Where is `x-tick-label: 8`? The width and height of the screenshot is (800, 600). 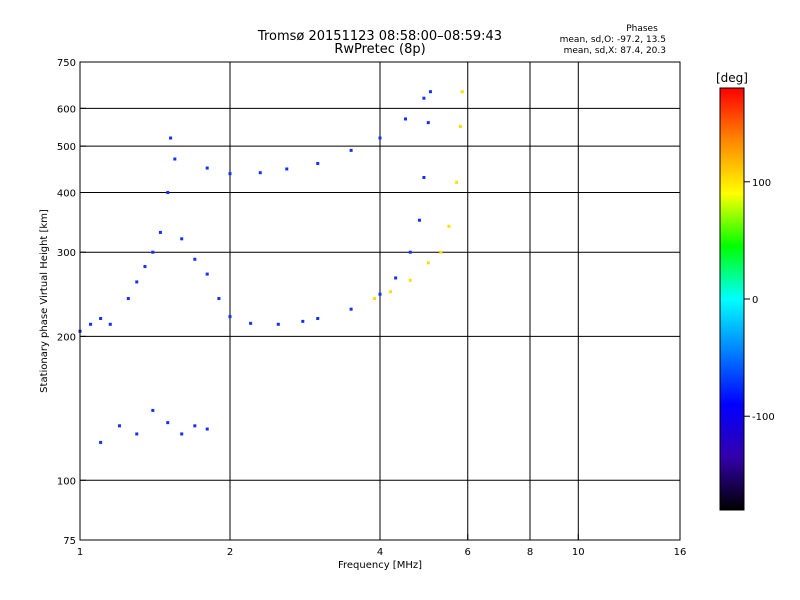
x-tick-label: 8 is located at coordinates (530, 552).